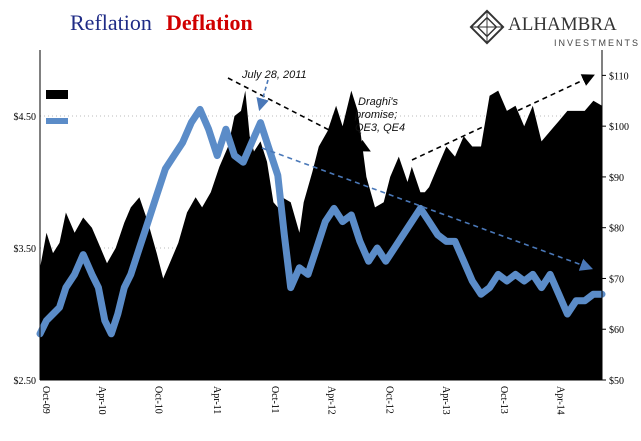  What do you see at coordinates (562, 24) in the screenshot?
I see `brand-name: ALHAMBRA` at bounding box center [562, 24].